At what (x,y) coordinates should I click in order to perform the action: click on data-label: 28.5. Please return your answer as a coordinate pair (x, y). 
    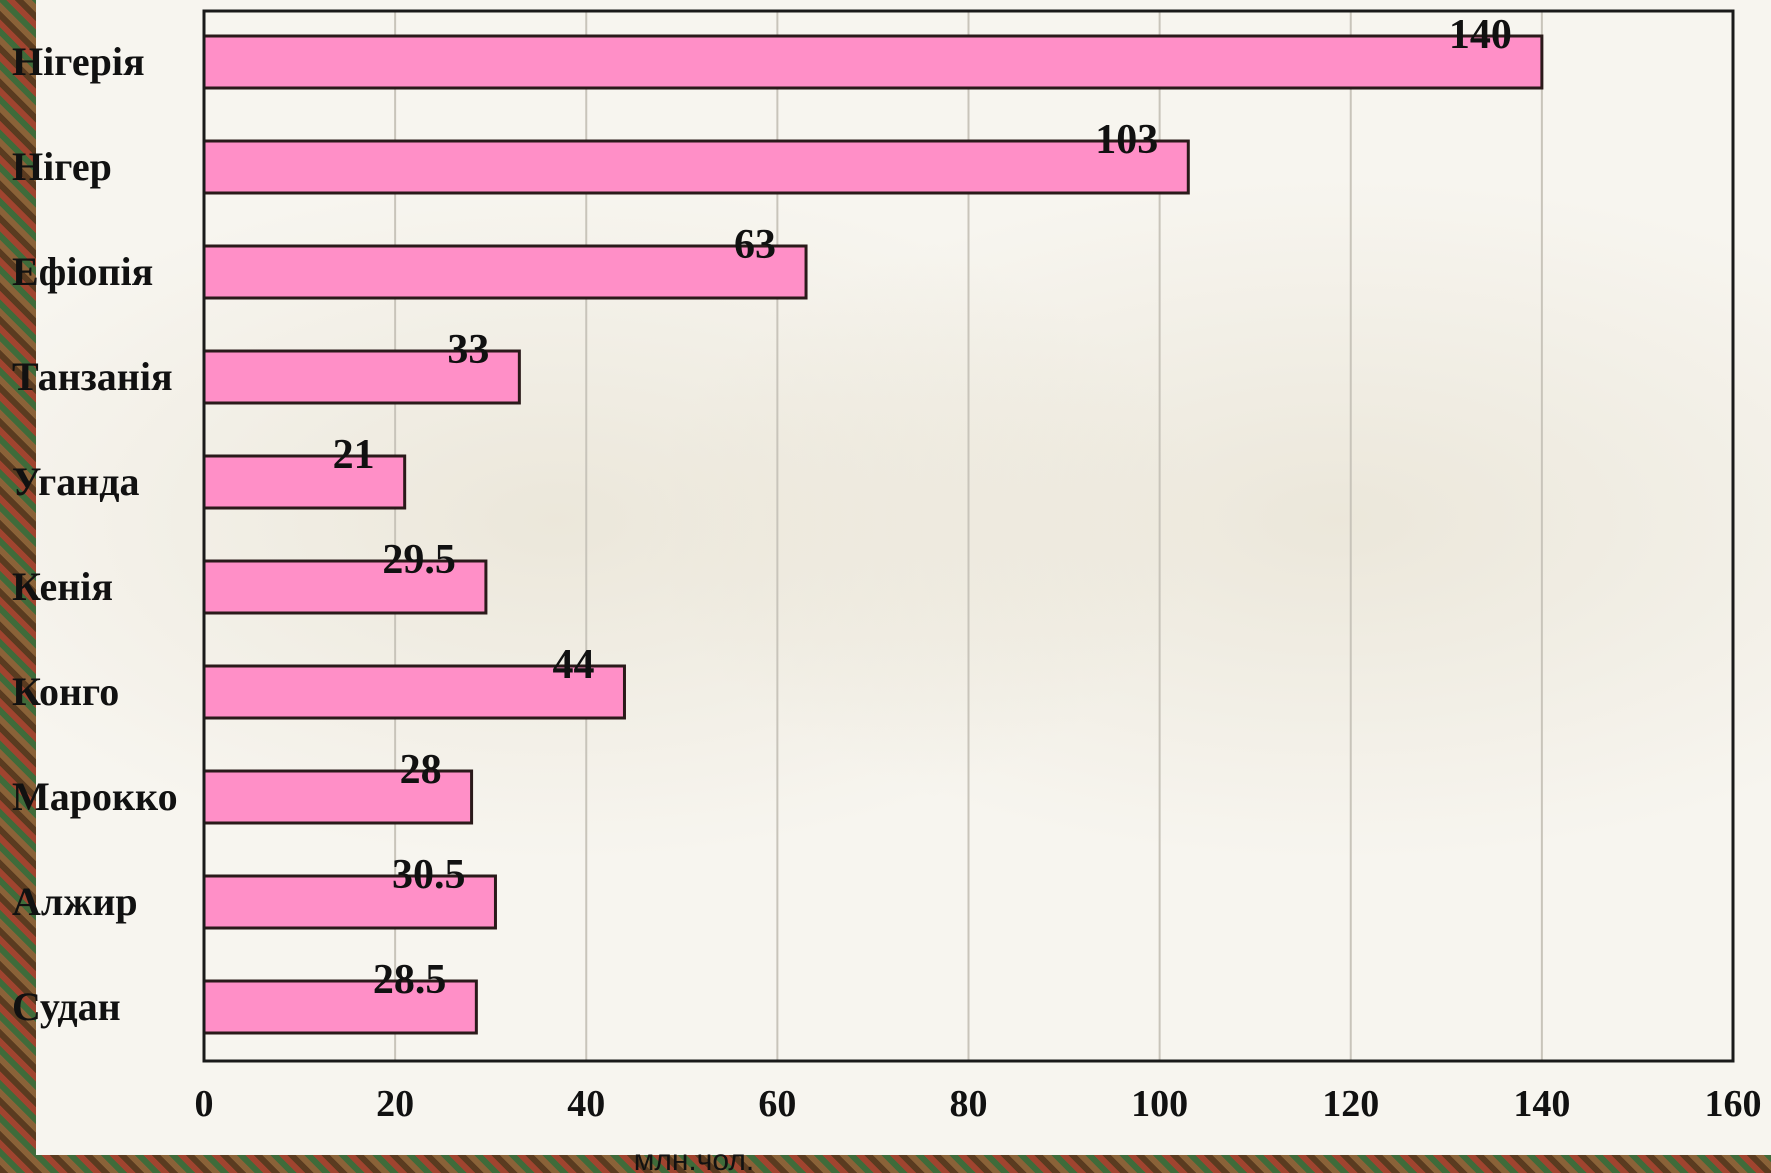
    Looking at the image, I should click on (410, 980).